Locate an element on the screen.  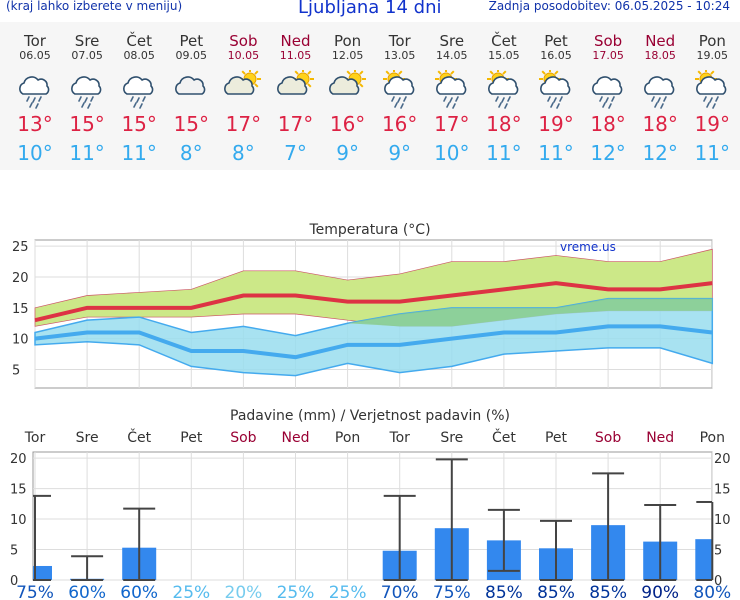
probability-label: 20% is located at coordinates (244, 591).